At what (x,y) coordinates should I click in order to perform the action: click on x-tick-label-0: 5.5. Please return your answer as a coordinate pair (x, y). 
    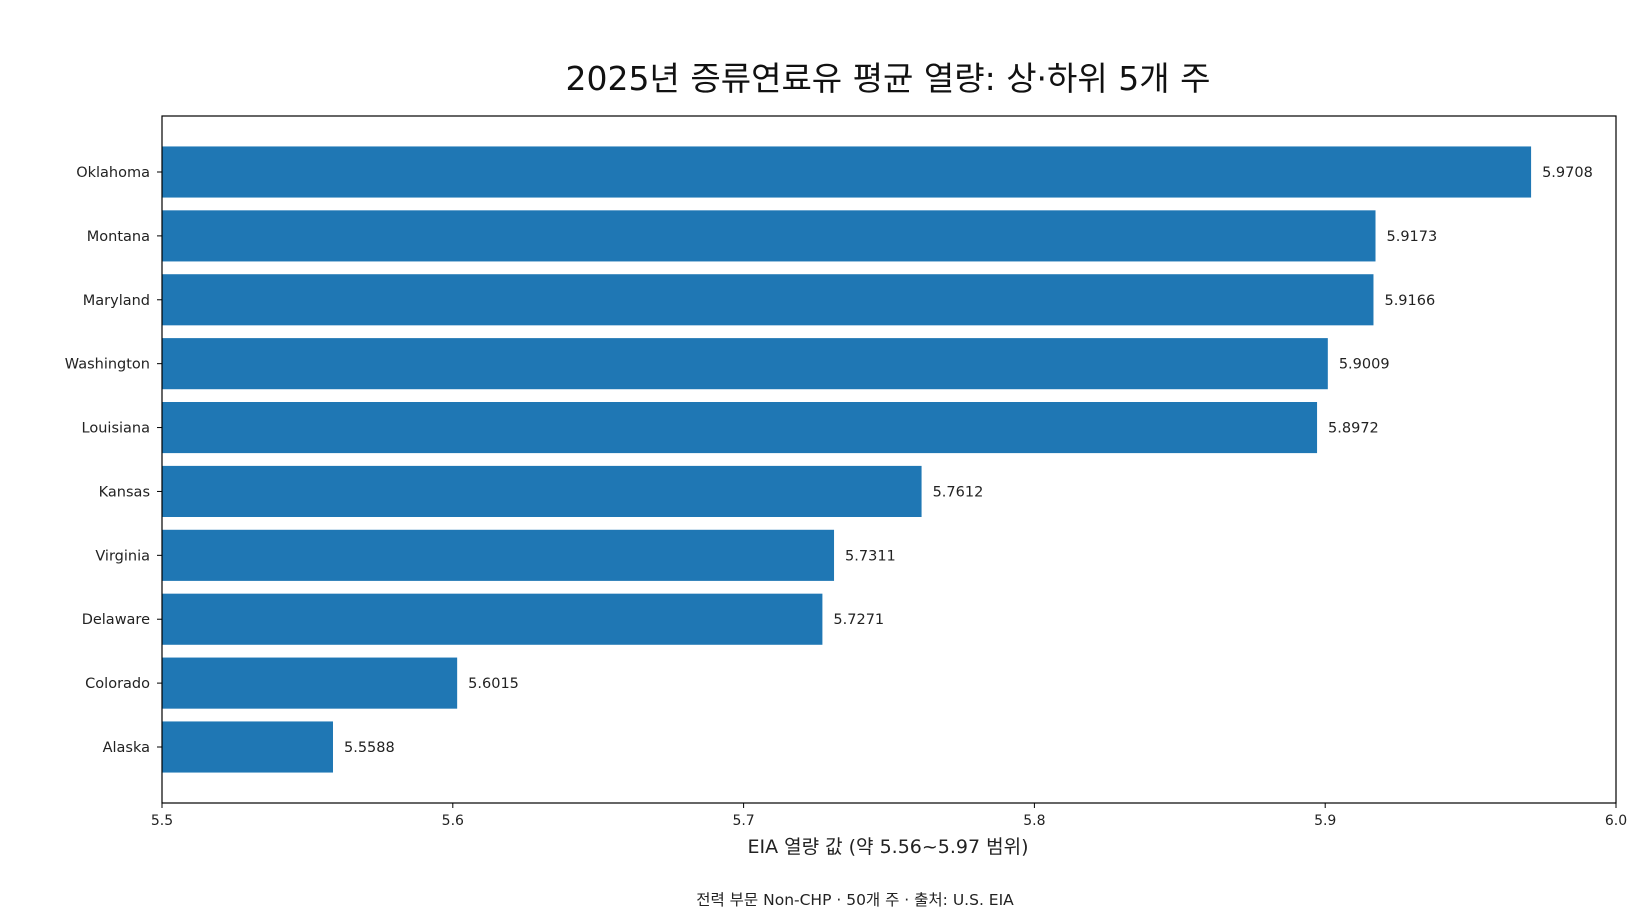
    Looking at the image, I should click on (162, 821).